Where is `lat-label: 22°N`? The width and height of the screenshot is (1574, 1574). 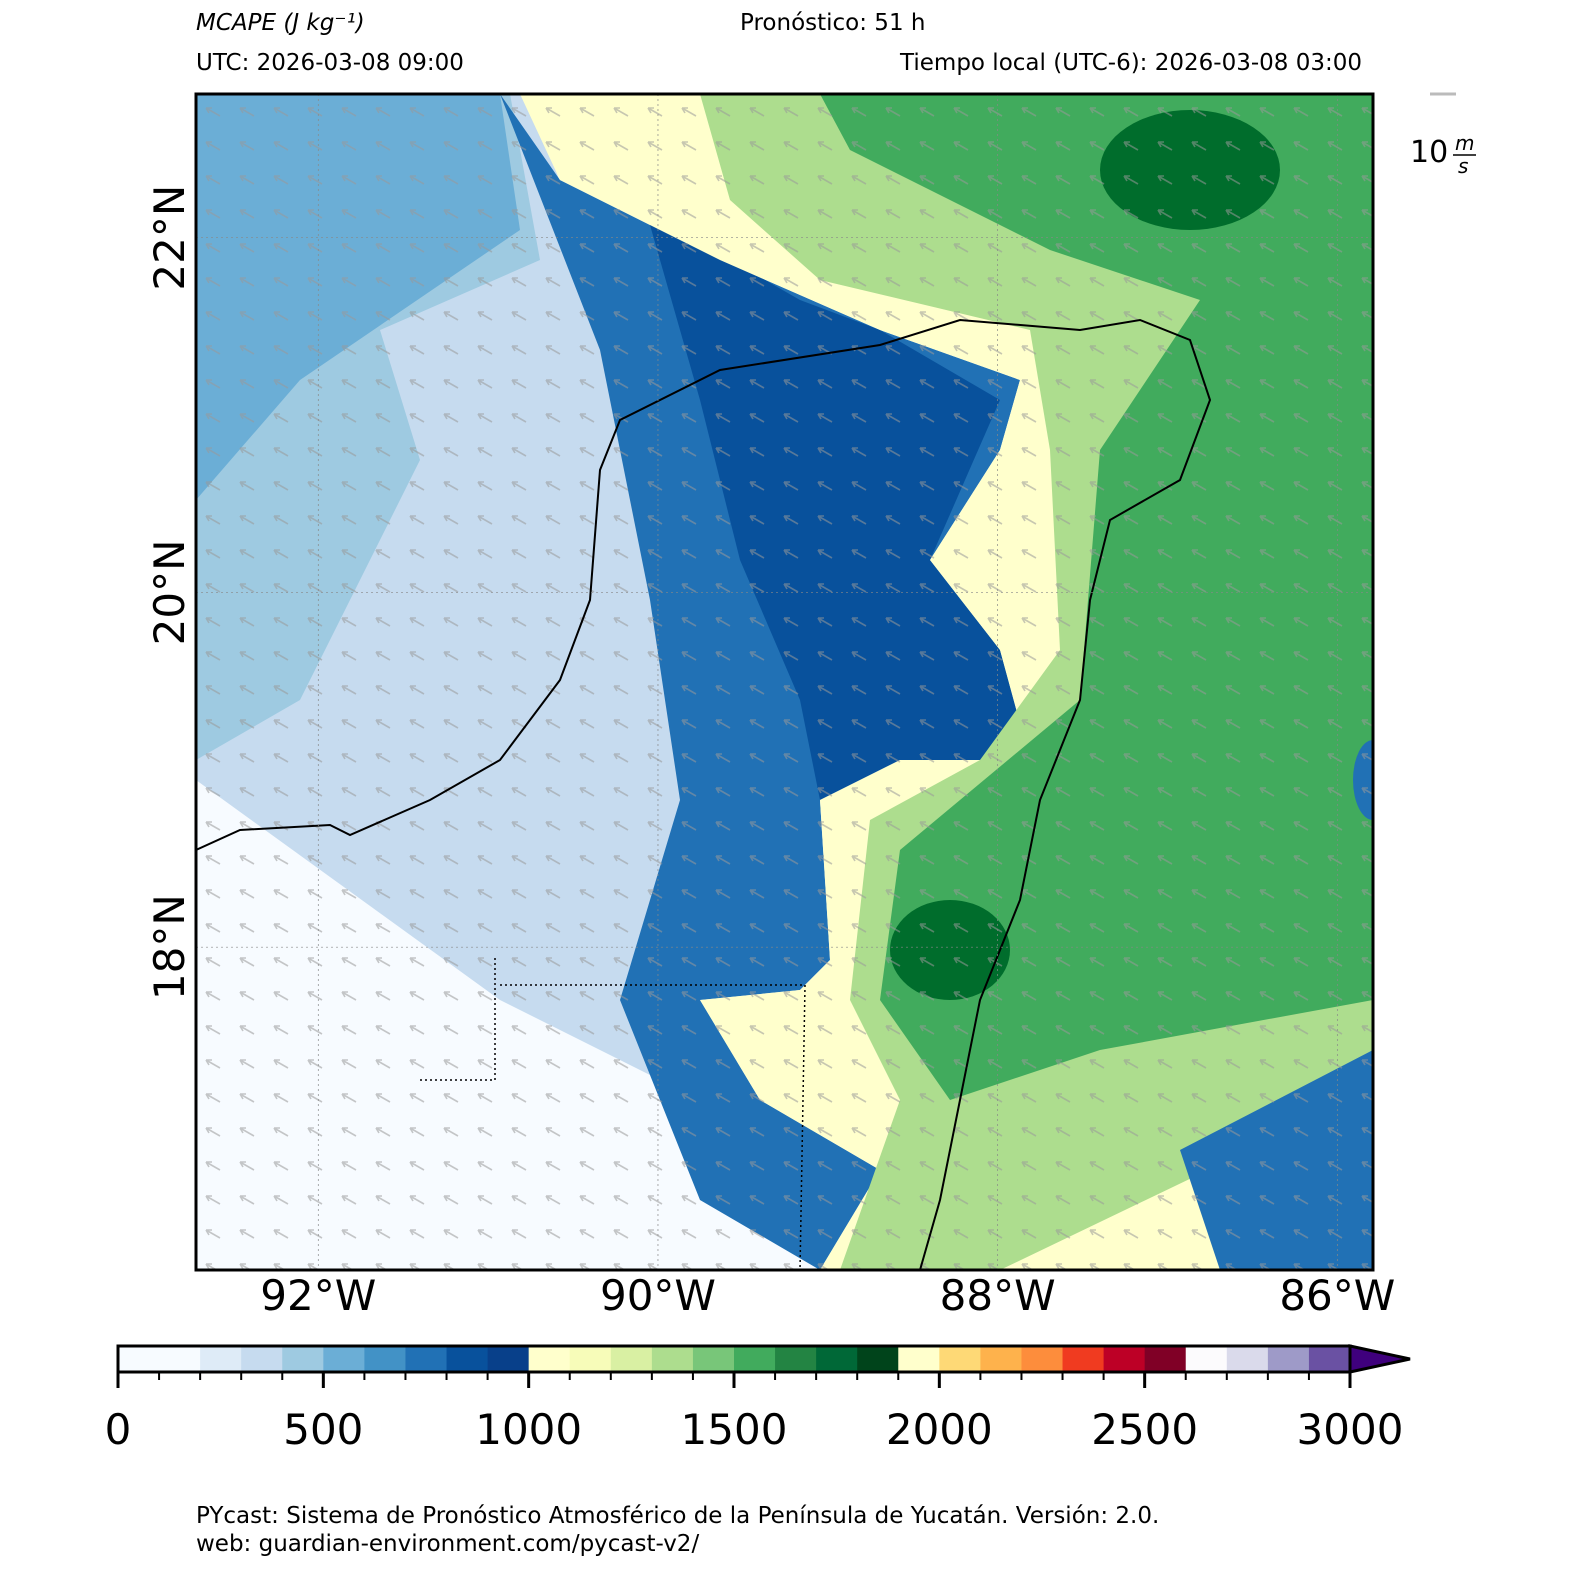
lat-label: 22°N is located at coordinates (169, 238).